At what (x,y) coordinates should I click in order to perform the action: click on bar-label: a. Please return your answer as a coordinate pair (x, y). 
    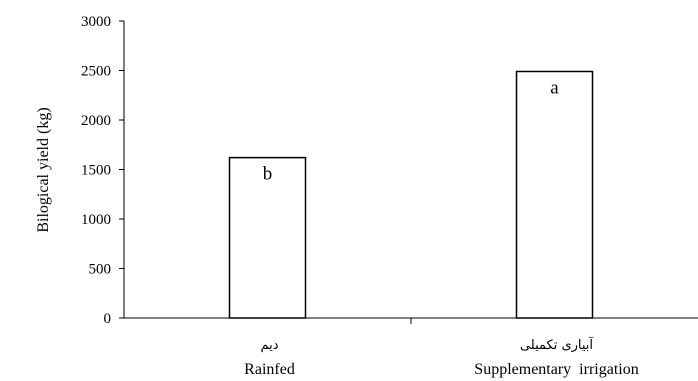
    Looking at the image, I should click on (554, 87).